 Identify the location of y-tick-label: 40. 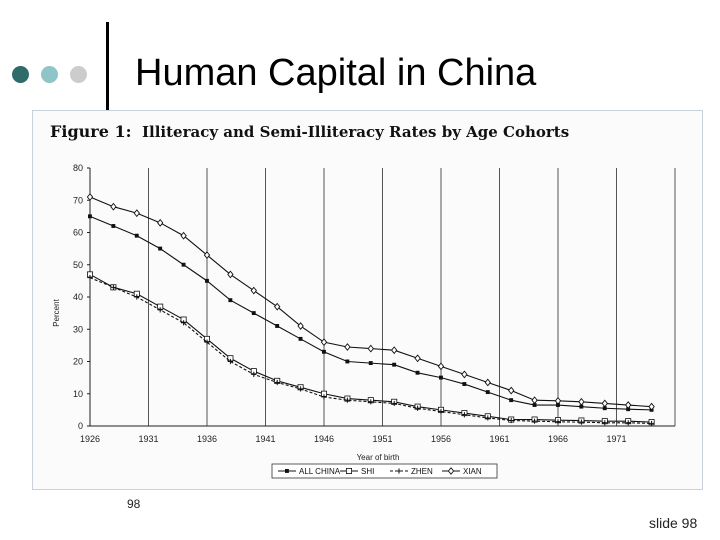
(78, 297).